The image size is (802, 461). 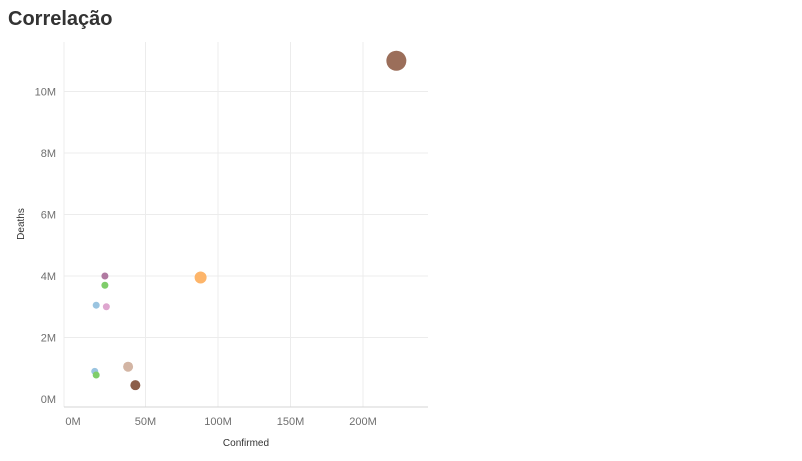 I want to click on y-tick-label: 10M, so click(x=45, y=93).